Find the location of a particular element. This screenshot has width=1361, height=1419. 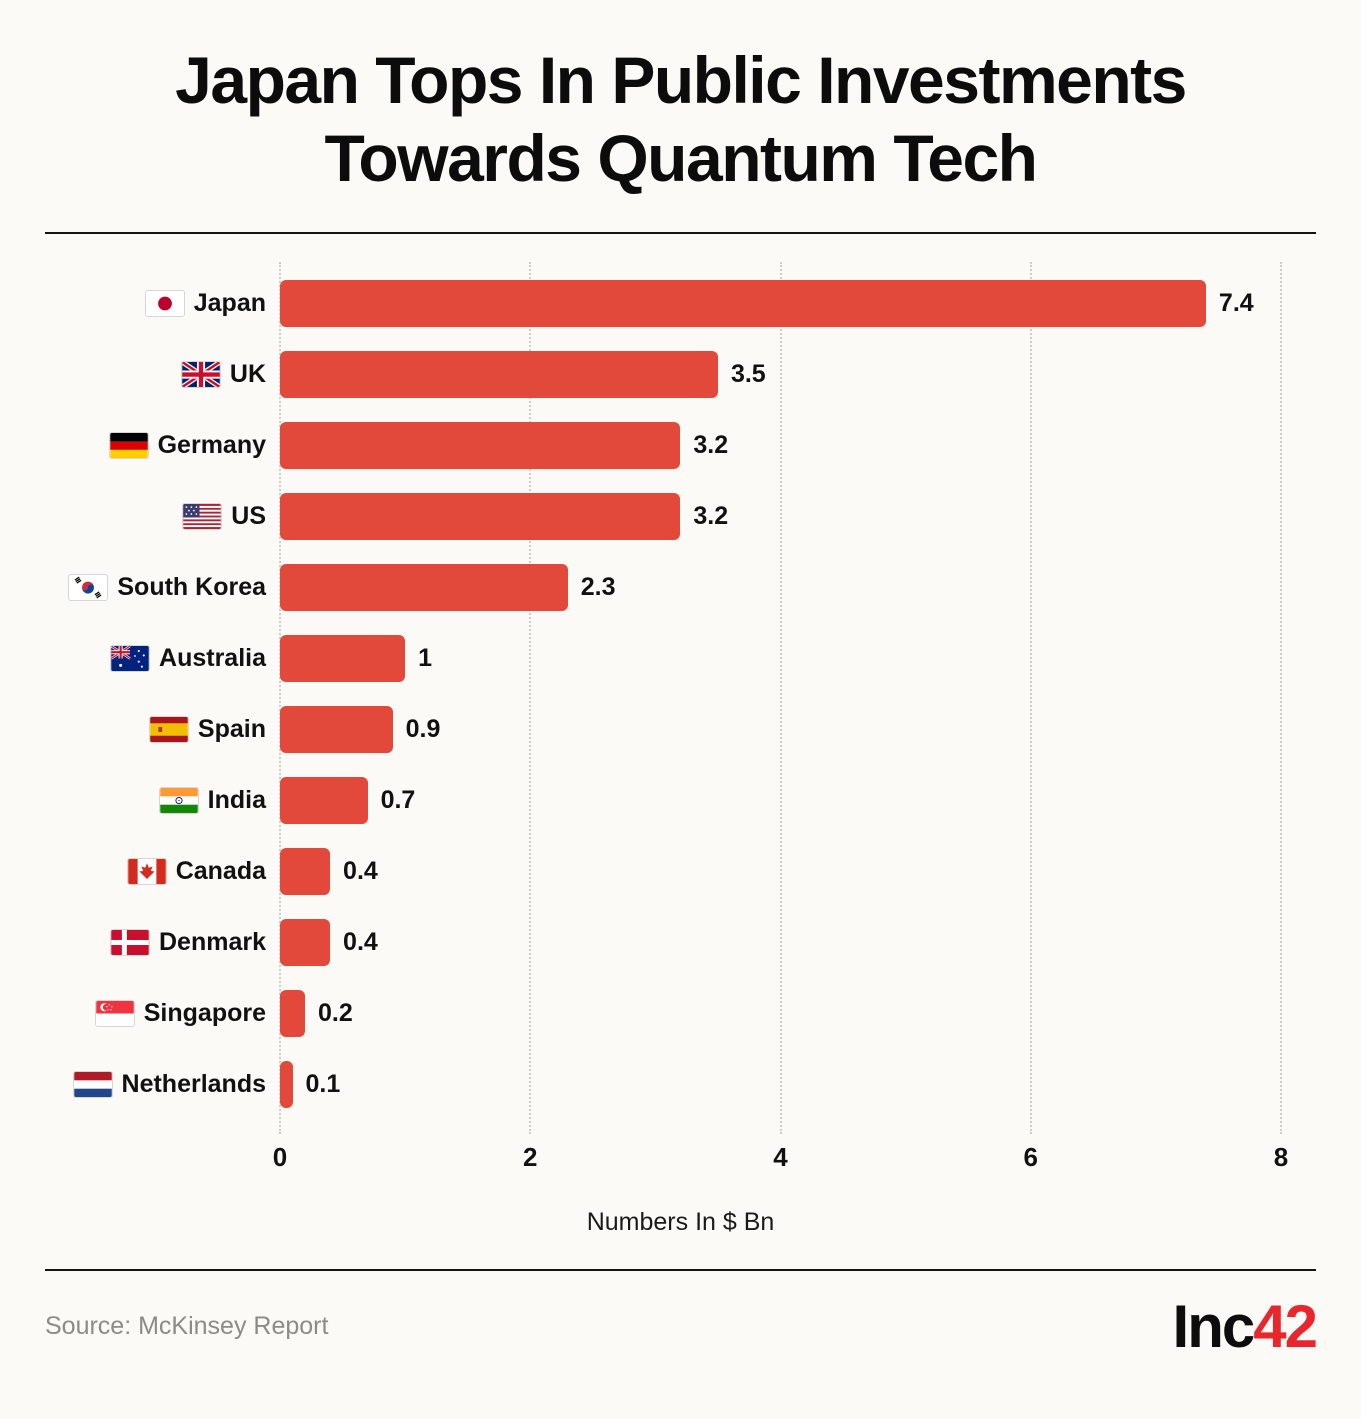

chart-row: Germany 3.2 is located at coordinates (680, 445).